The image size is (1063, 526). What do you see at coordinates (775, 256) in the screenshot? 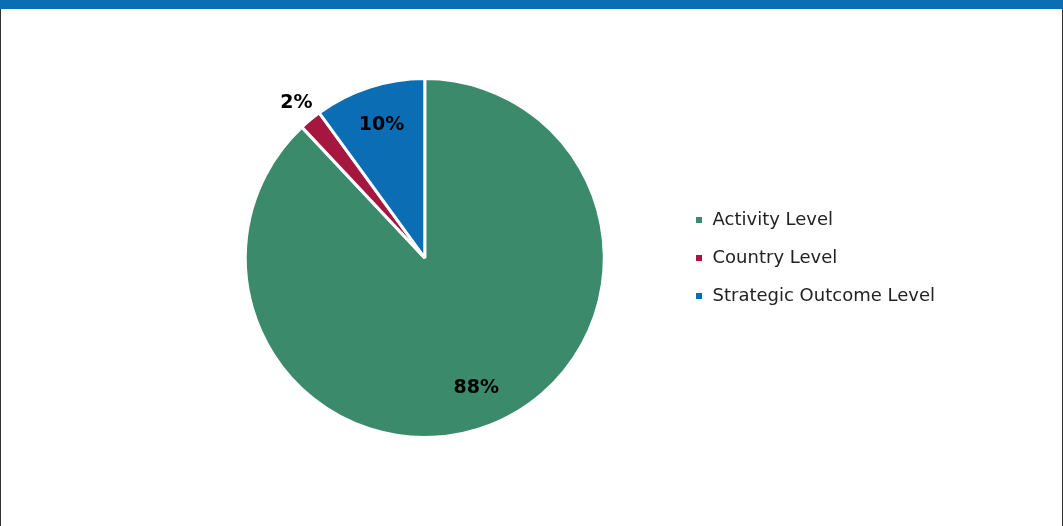
I see `legend-label: Country Level` at bounding box center [775, 256].